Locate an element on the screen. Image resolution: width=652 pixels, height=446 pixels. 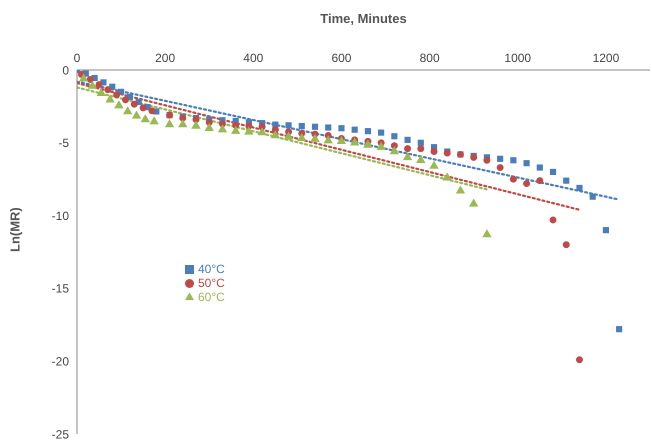
x-tick-label: 800 is located at coordinates (430, 58).